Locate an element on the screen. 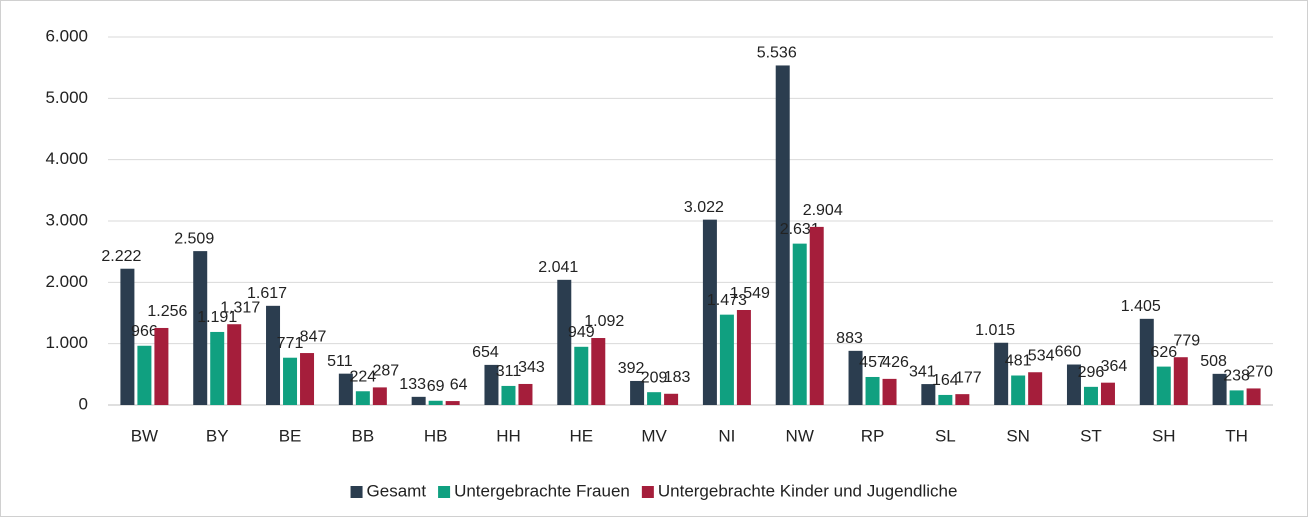 This screenshot has height=518, width=1309. data-label: 1.405 is located at coordinates (1141, 306).